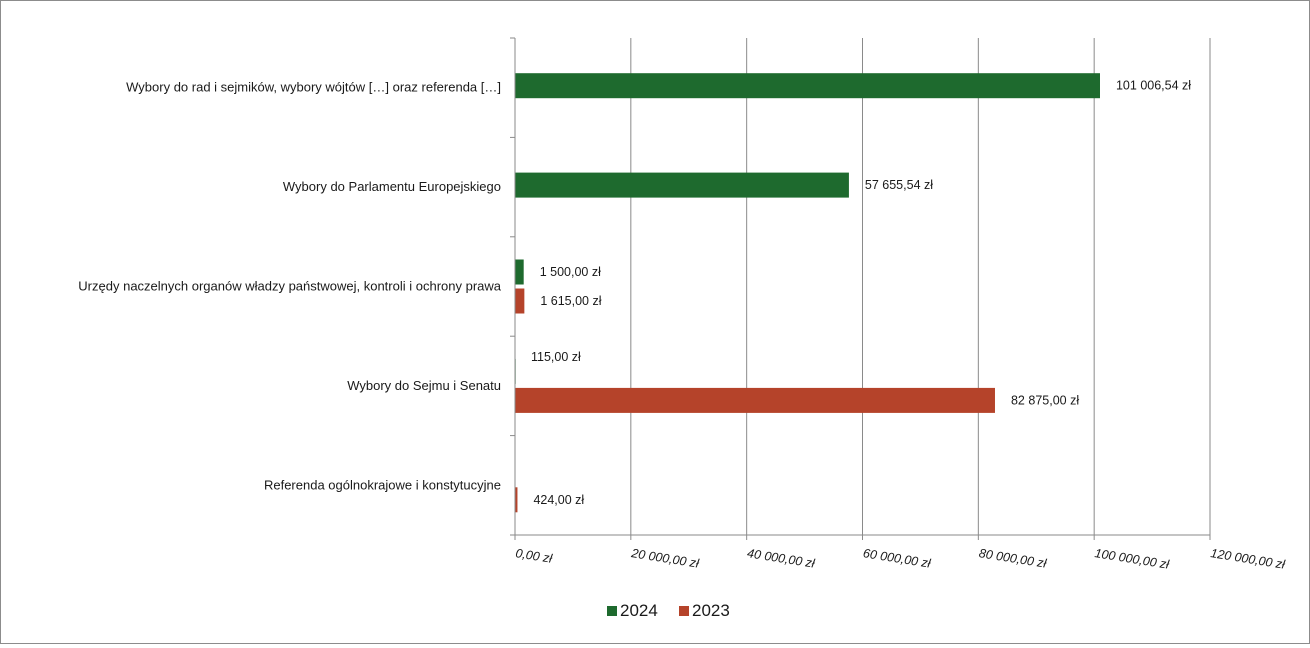  I want to click on legend-label: 2023, so click(711, 610).